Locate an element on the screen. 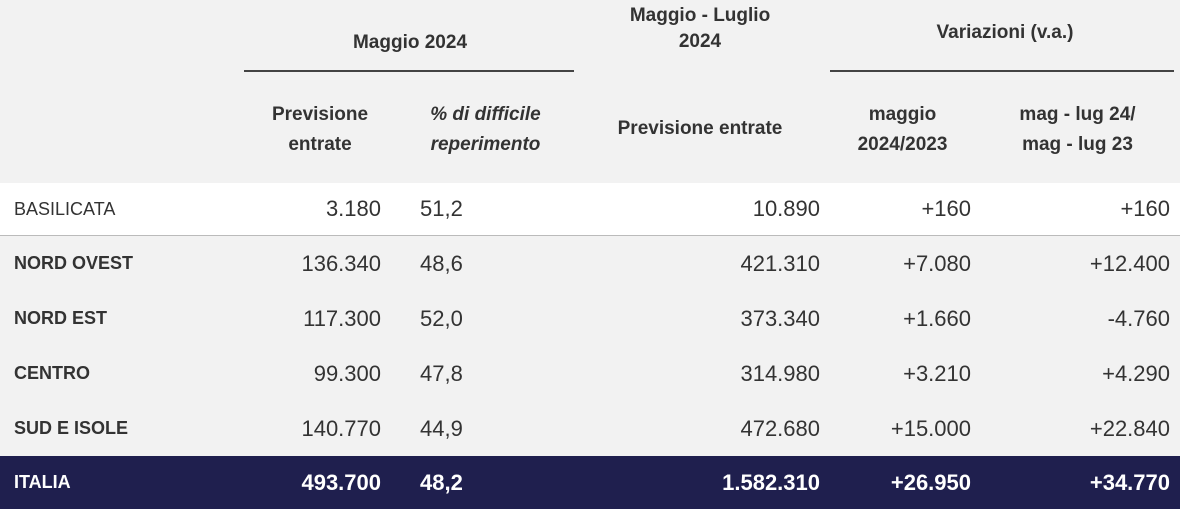 Image resolution: width=1180 pixels, height=509 pixels. header-group-maggio-luglio-line2: 2024 is located at coordinates (700, 41).